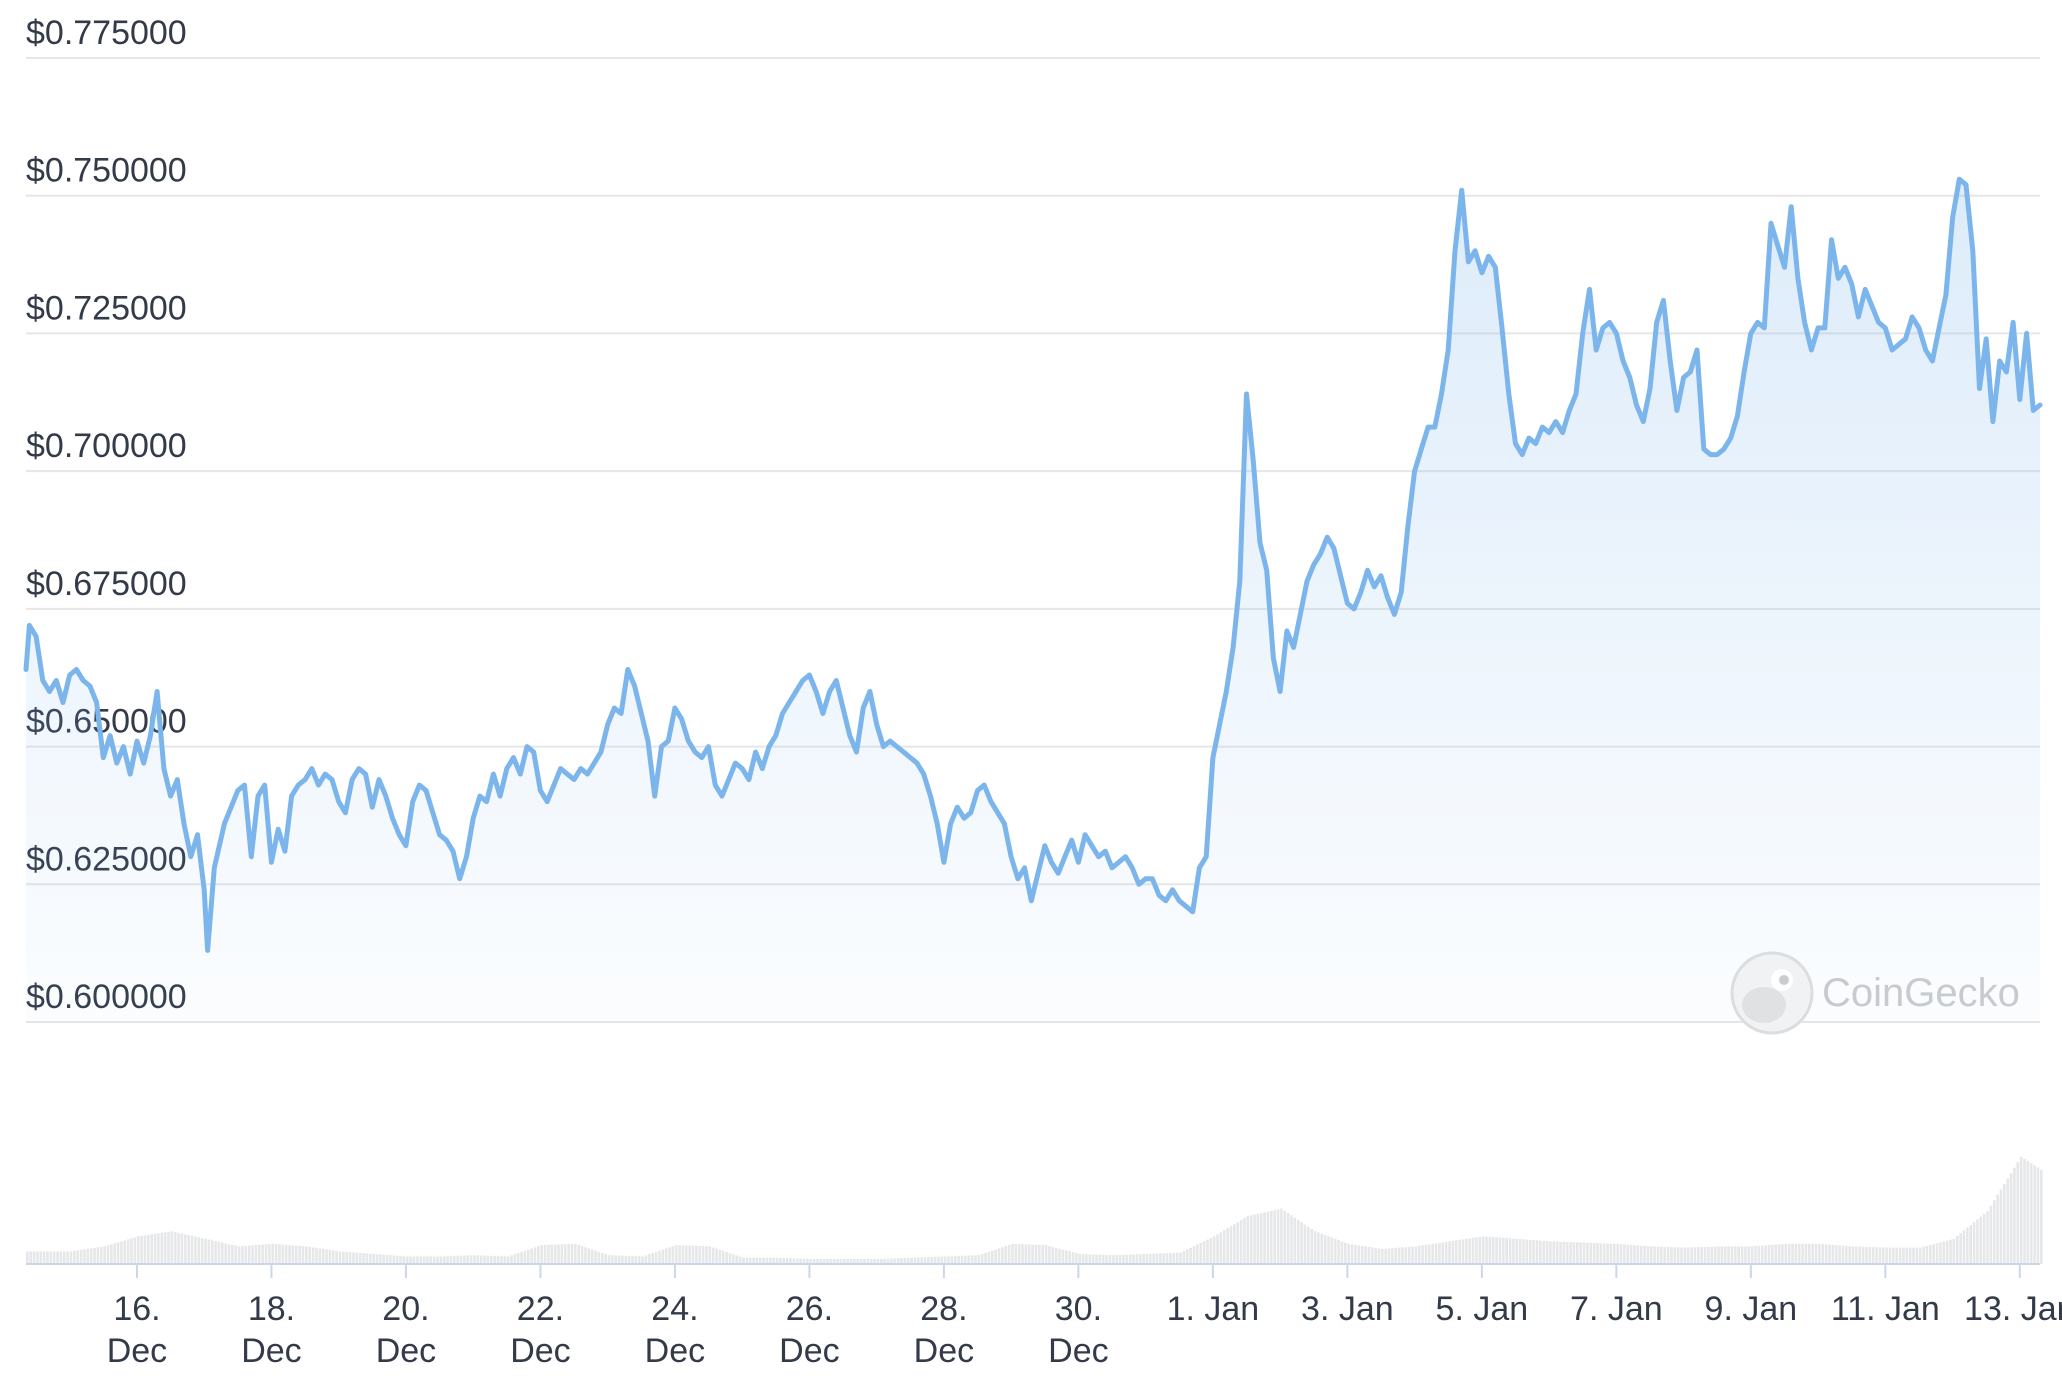 Image resolution: width=2062 pixels, height=1394 pixels. What do you see at coordinates (944, 1351) in the screenshot?
I see `x-tick-label-month: Dec` at bounding box center [944, 1351].